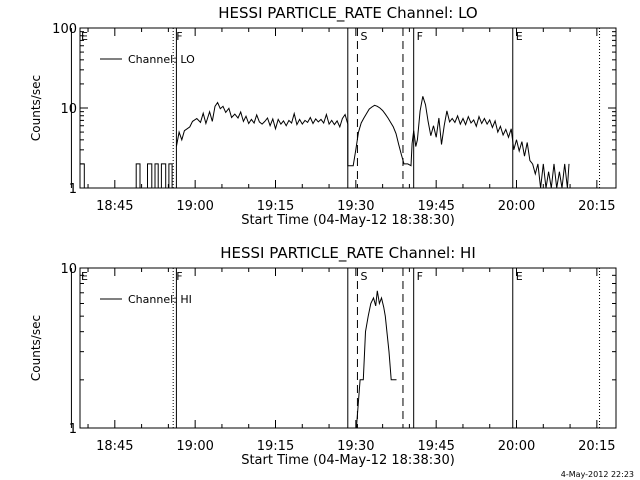 The height and width of the screenshot is (480, 640). I want to click on legend-label: Channel: HI, so click(160, 299).